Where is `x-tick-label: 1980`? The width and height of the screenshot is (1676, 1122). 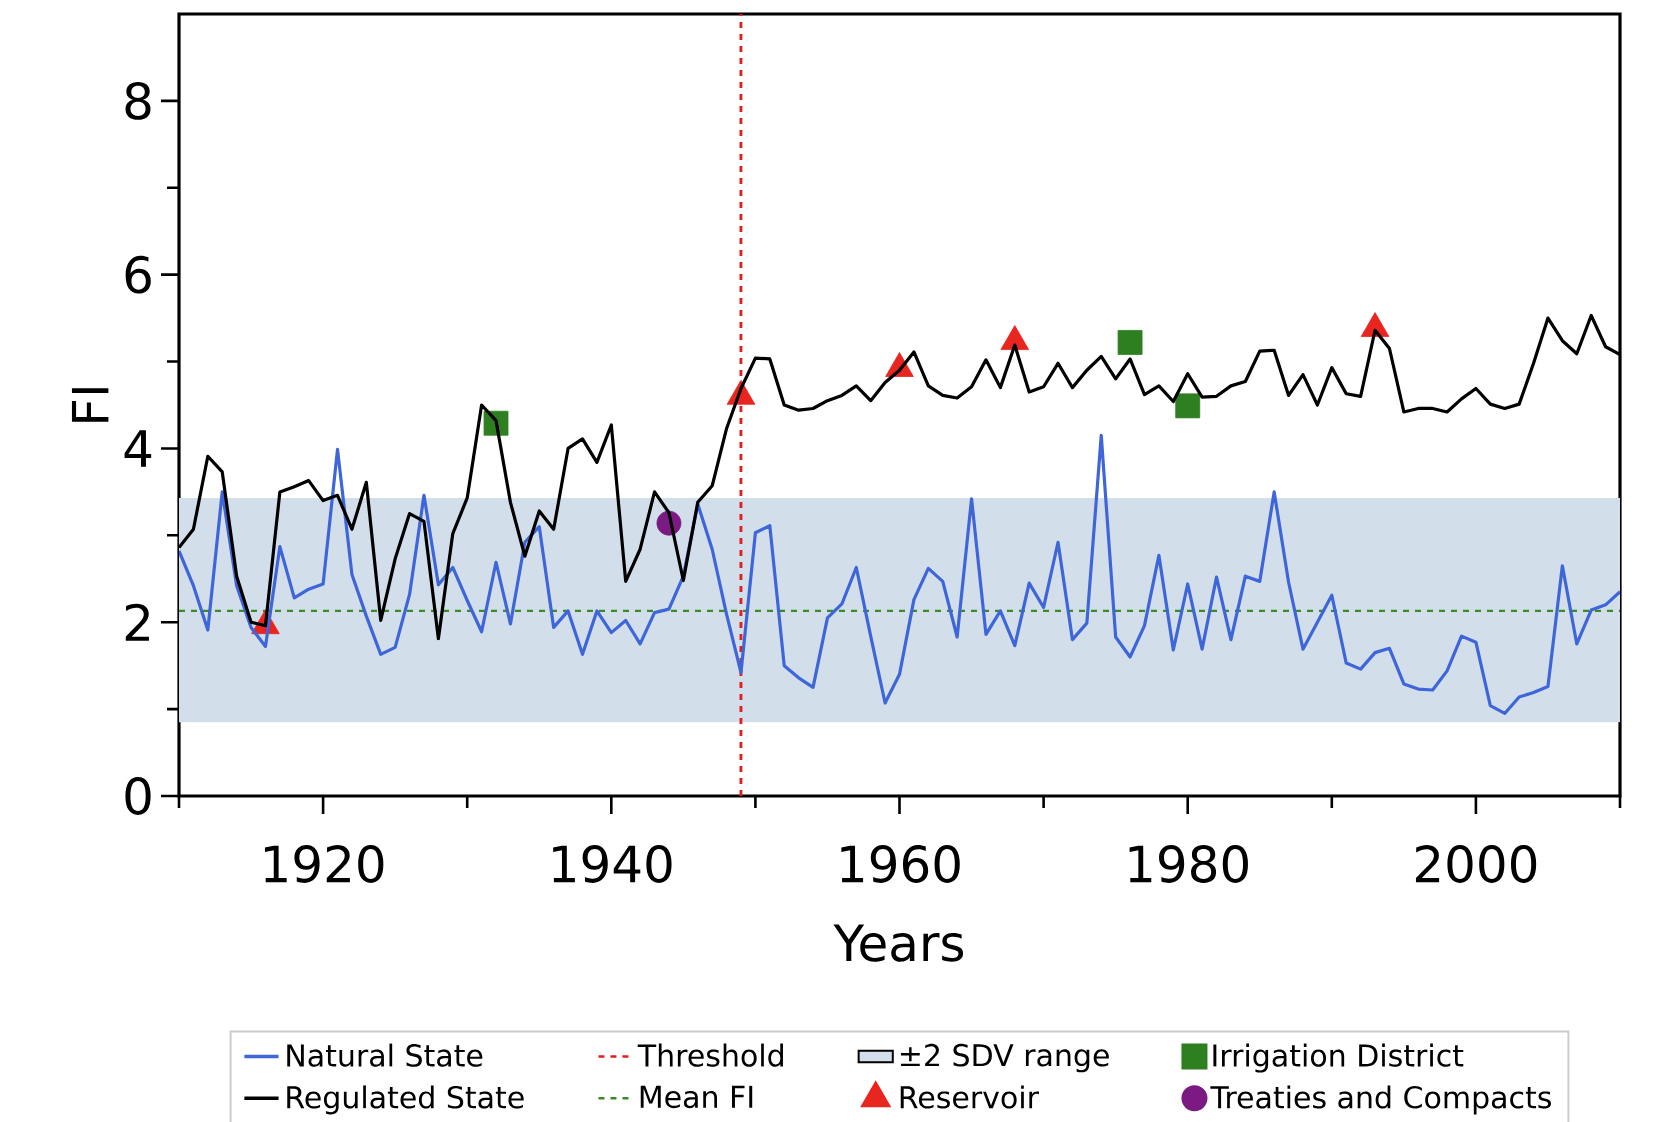
x-tick-label: 1980 is located at coordinates (1188, 864).